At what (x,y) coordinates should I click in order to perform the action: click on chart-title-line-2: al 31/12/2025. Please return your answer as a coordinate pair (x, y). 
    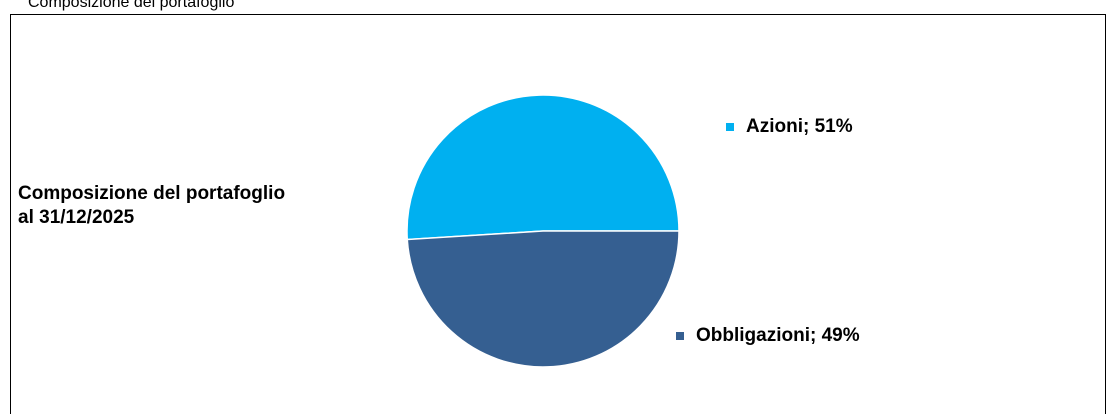
    Looking at the image, I should click on (76, 217).